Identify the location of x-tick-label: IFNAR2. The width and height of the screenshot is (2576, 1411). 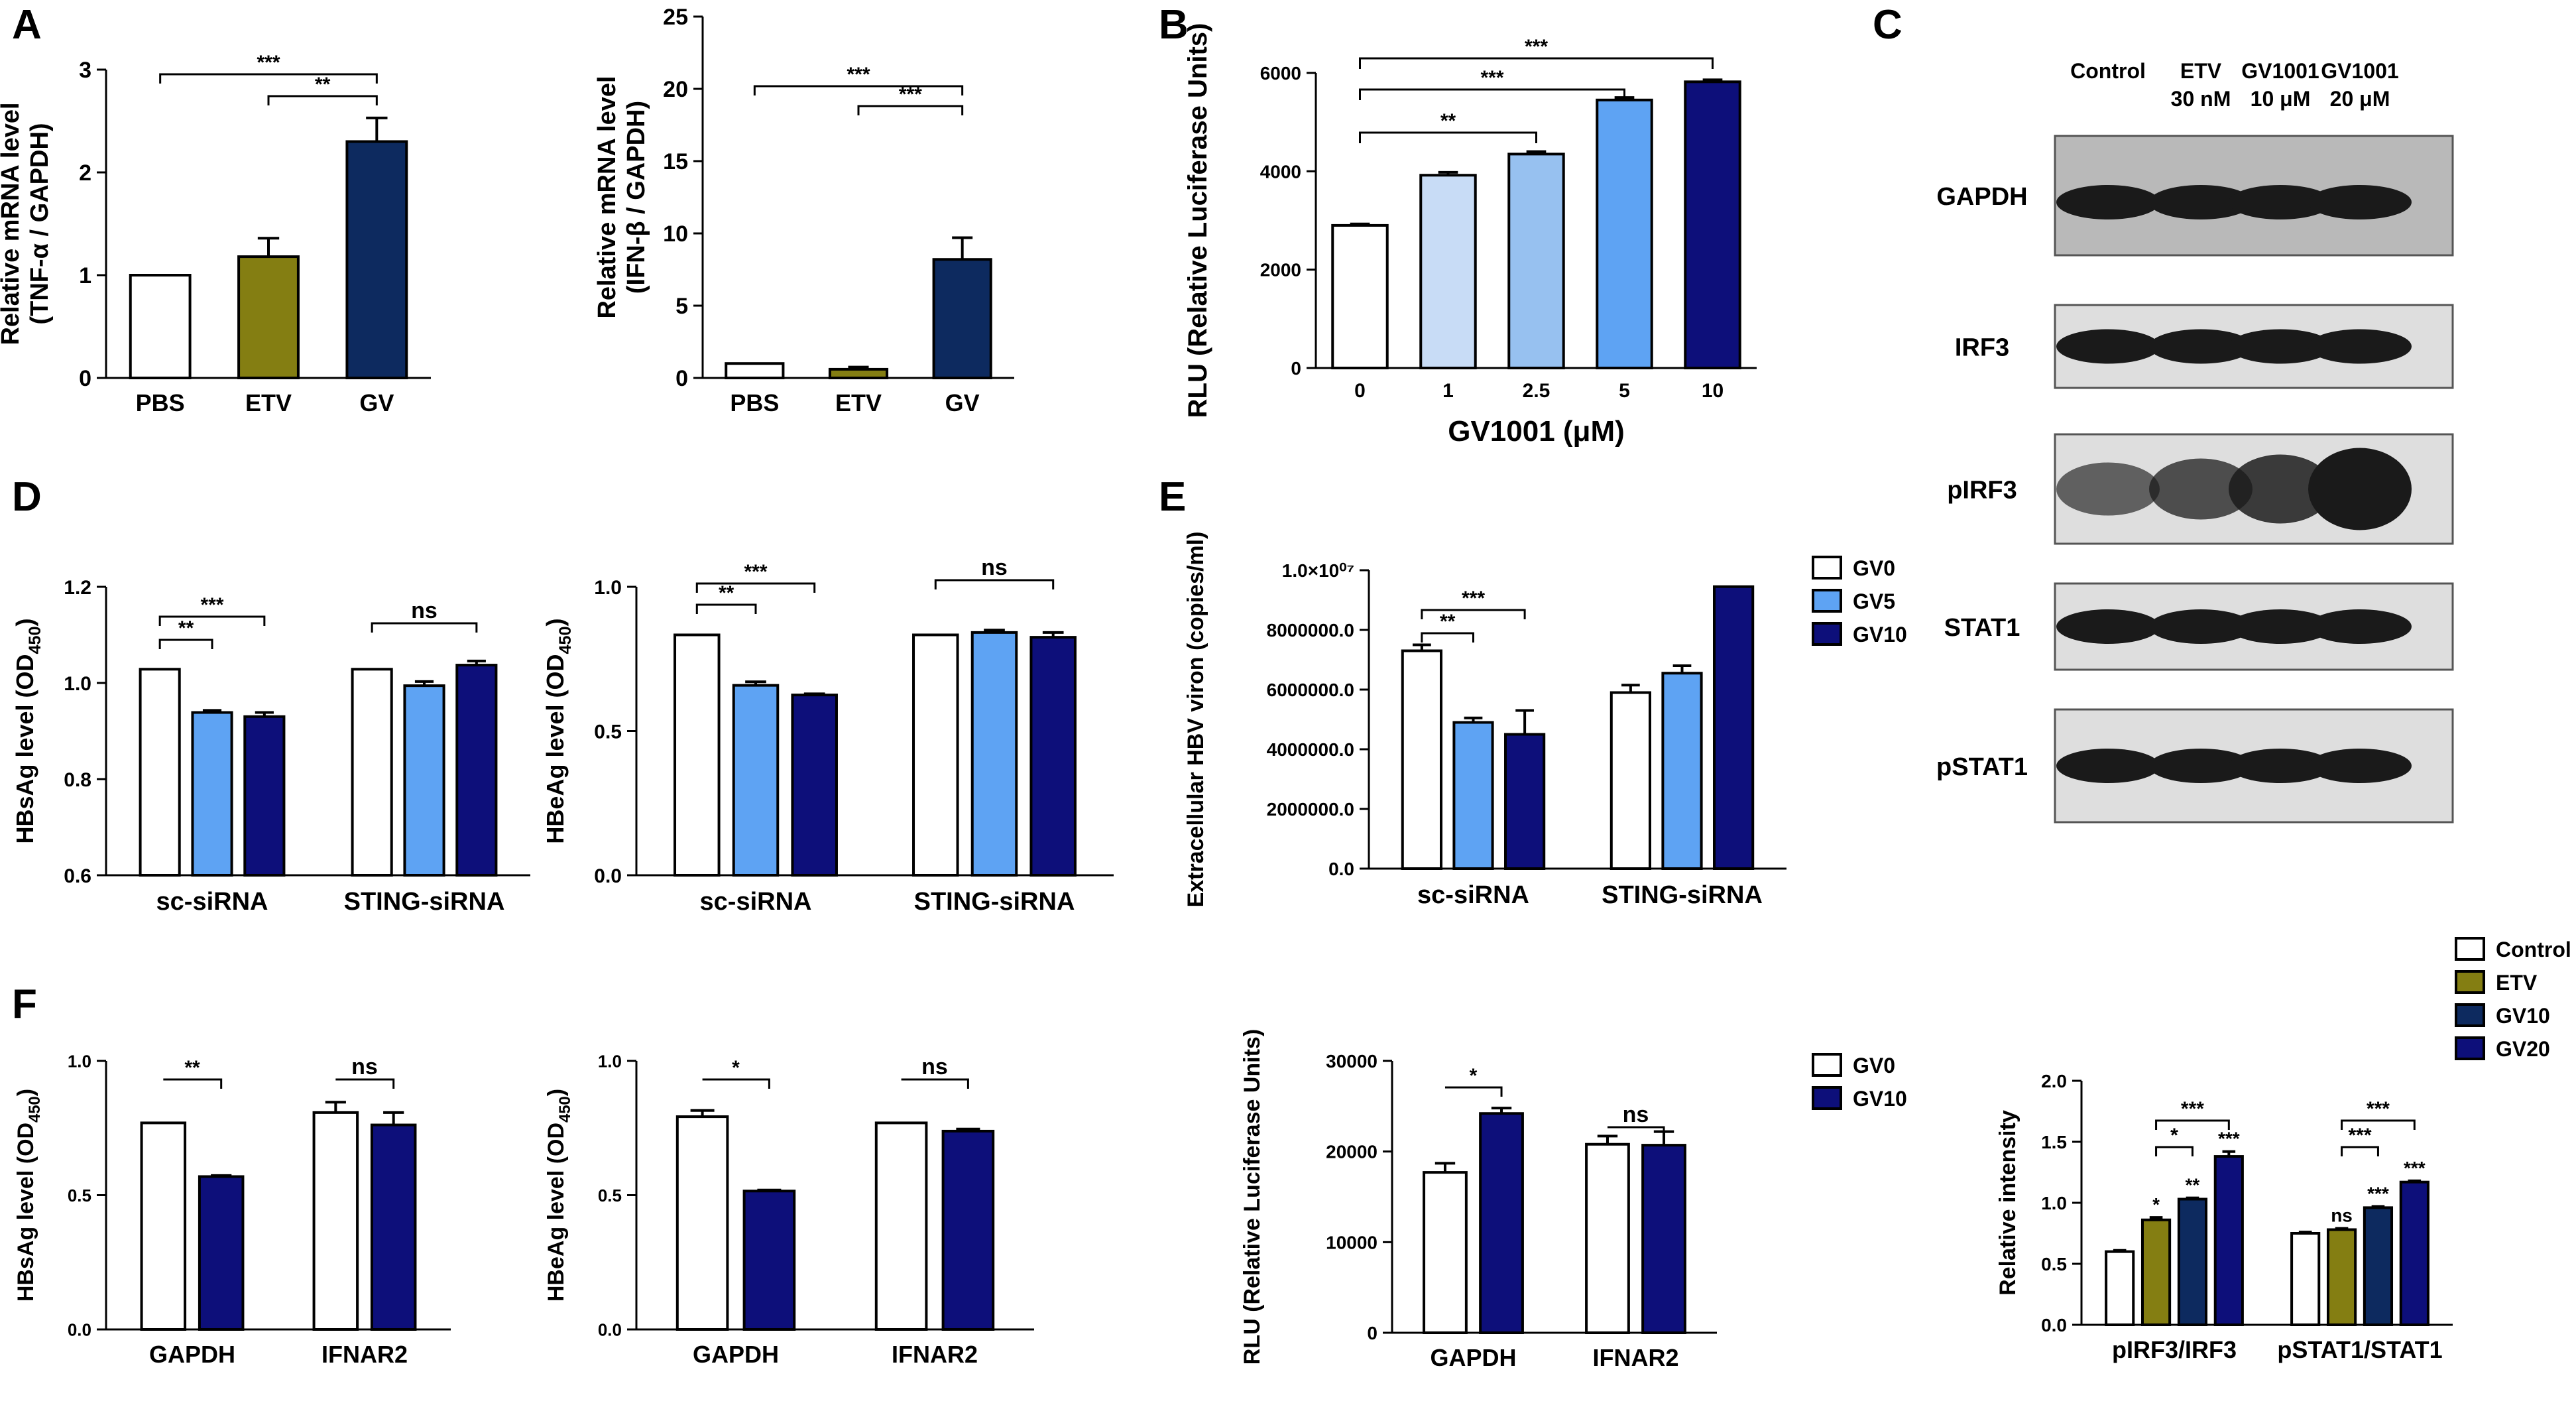
(1635, 1357).